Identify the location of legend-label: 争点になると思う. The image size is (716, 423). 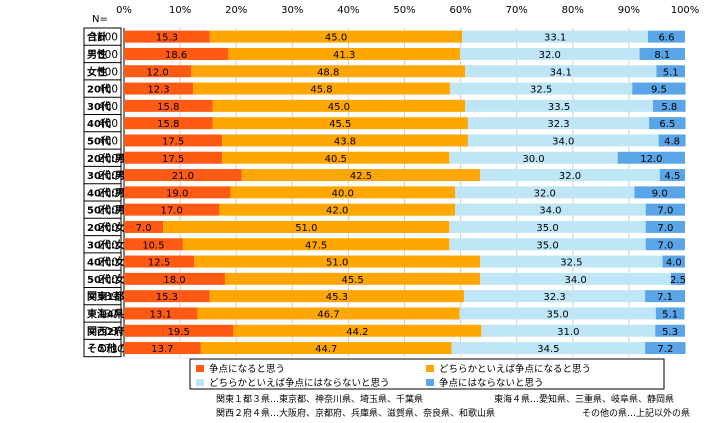
(247, 369).